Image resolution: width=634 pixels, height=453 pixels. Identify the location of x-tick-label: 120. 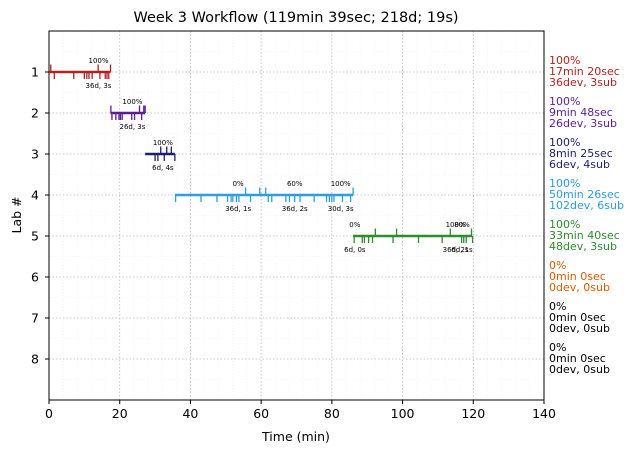
(473, 413).